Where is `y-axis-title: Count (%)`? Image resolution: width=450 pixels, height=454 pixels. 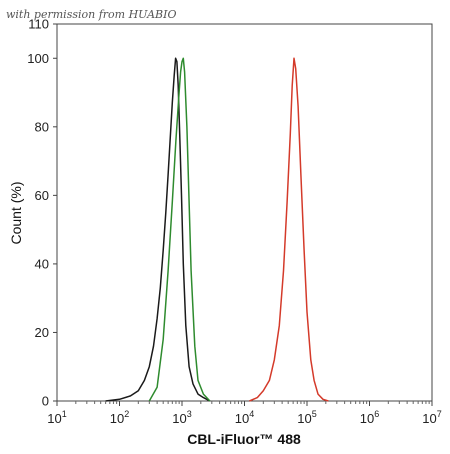 y-axis-title: Count (%) is located at coordinates (16, 212).